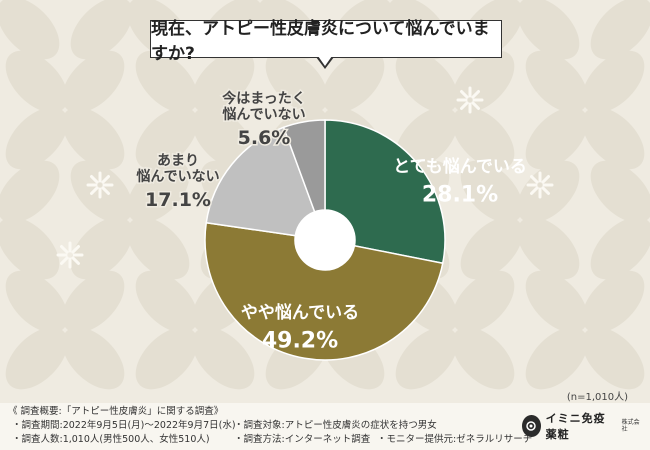 The image size is (650, 450). What do you see at coordinates (124, 425) in the screenshot?
I see `footer-period: ・調査期間:2022年9月5日(月)〜2022年9月7日(水)` at bounding box center [124, 425].